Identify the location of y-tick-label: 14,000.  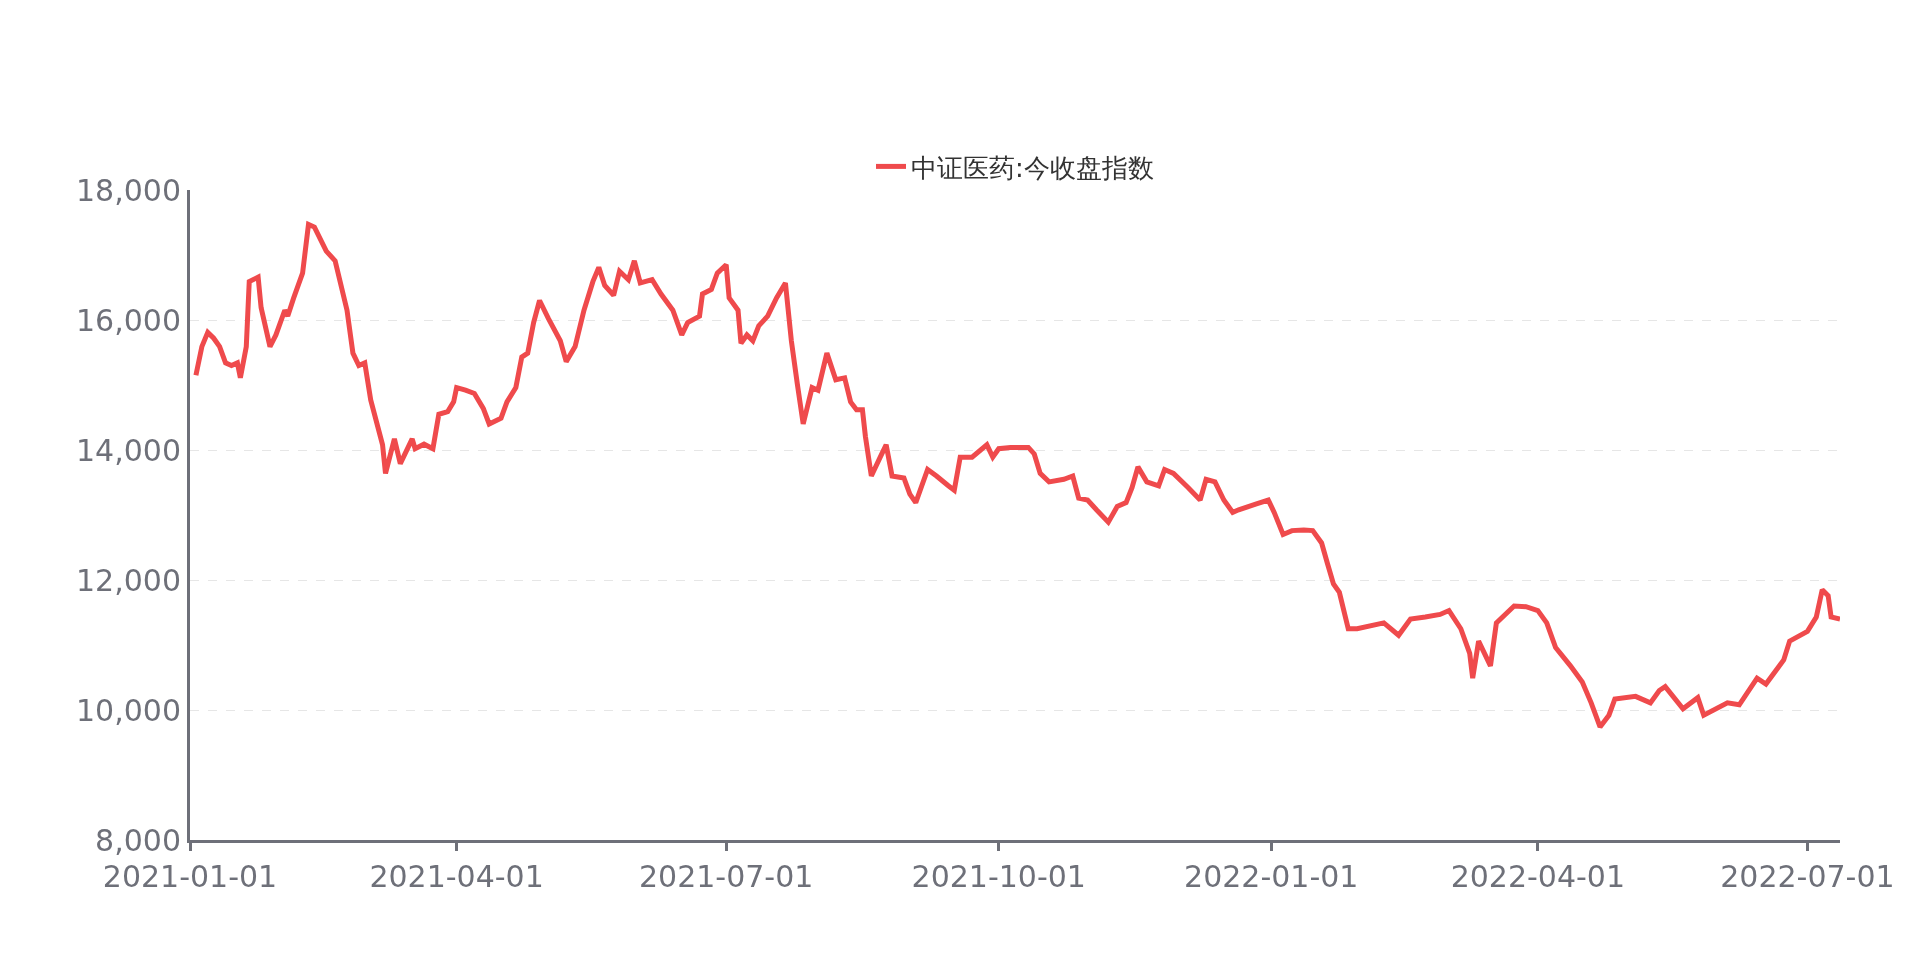
(128, 450).